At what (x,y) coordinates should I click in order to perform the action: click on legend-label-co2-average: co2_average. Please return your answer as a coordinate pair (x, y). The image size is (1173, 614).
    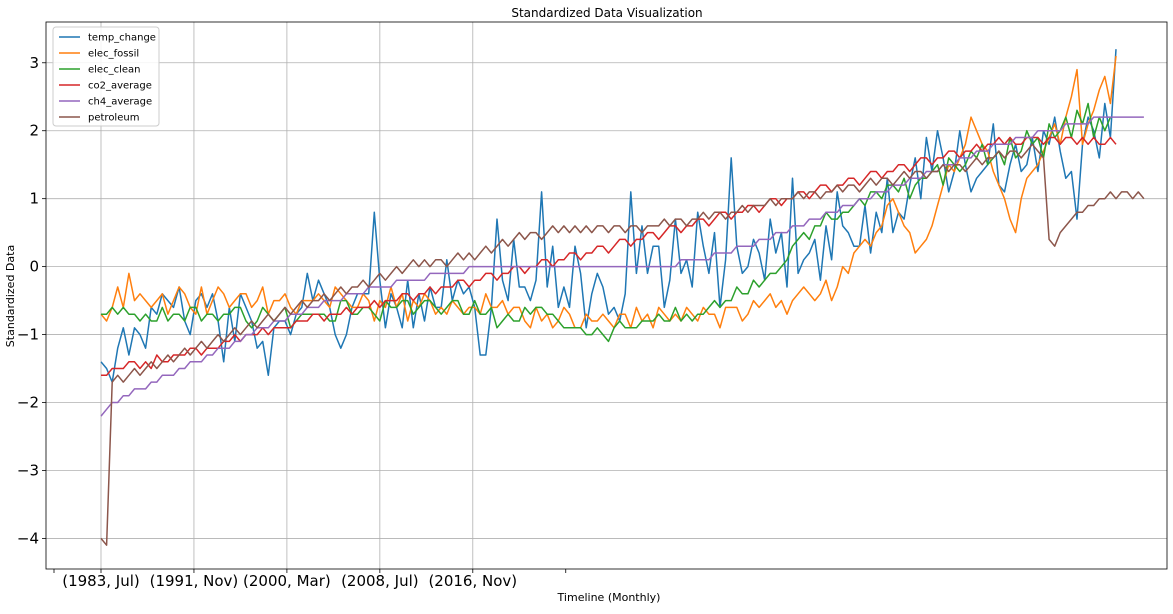
    Looking at the image, I should click on (120, 86).